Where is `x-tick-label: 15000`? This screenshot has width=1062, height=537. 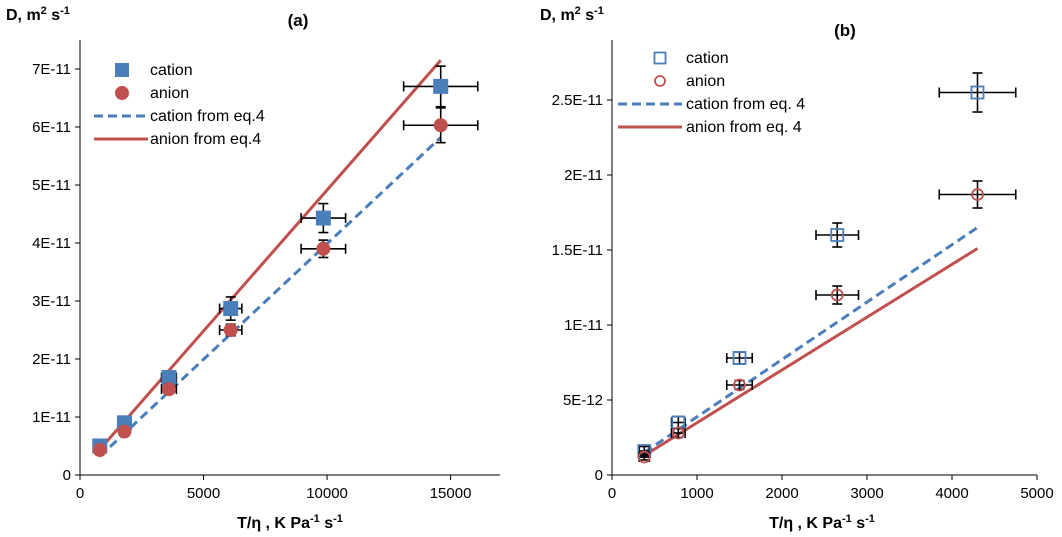
x-tick-label: 15000 is located at coordinates (451, 493).